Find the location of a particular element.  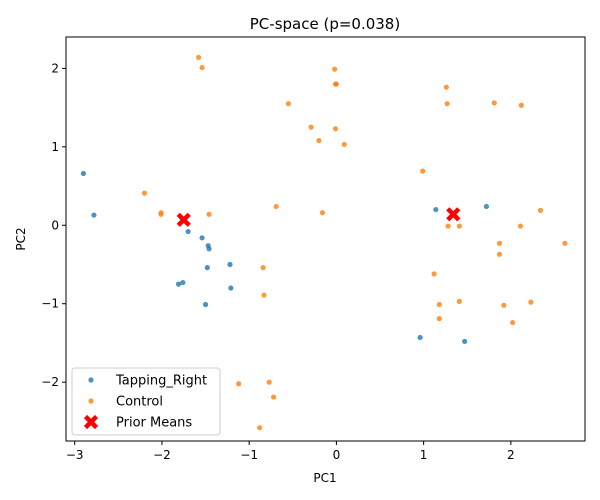

y-tick-label: 0 is located at coordinates (55, 225).